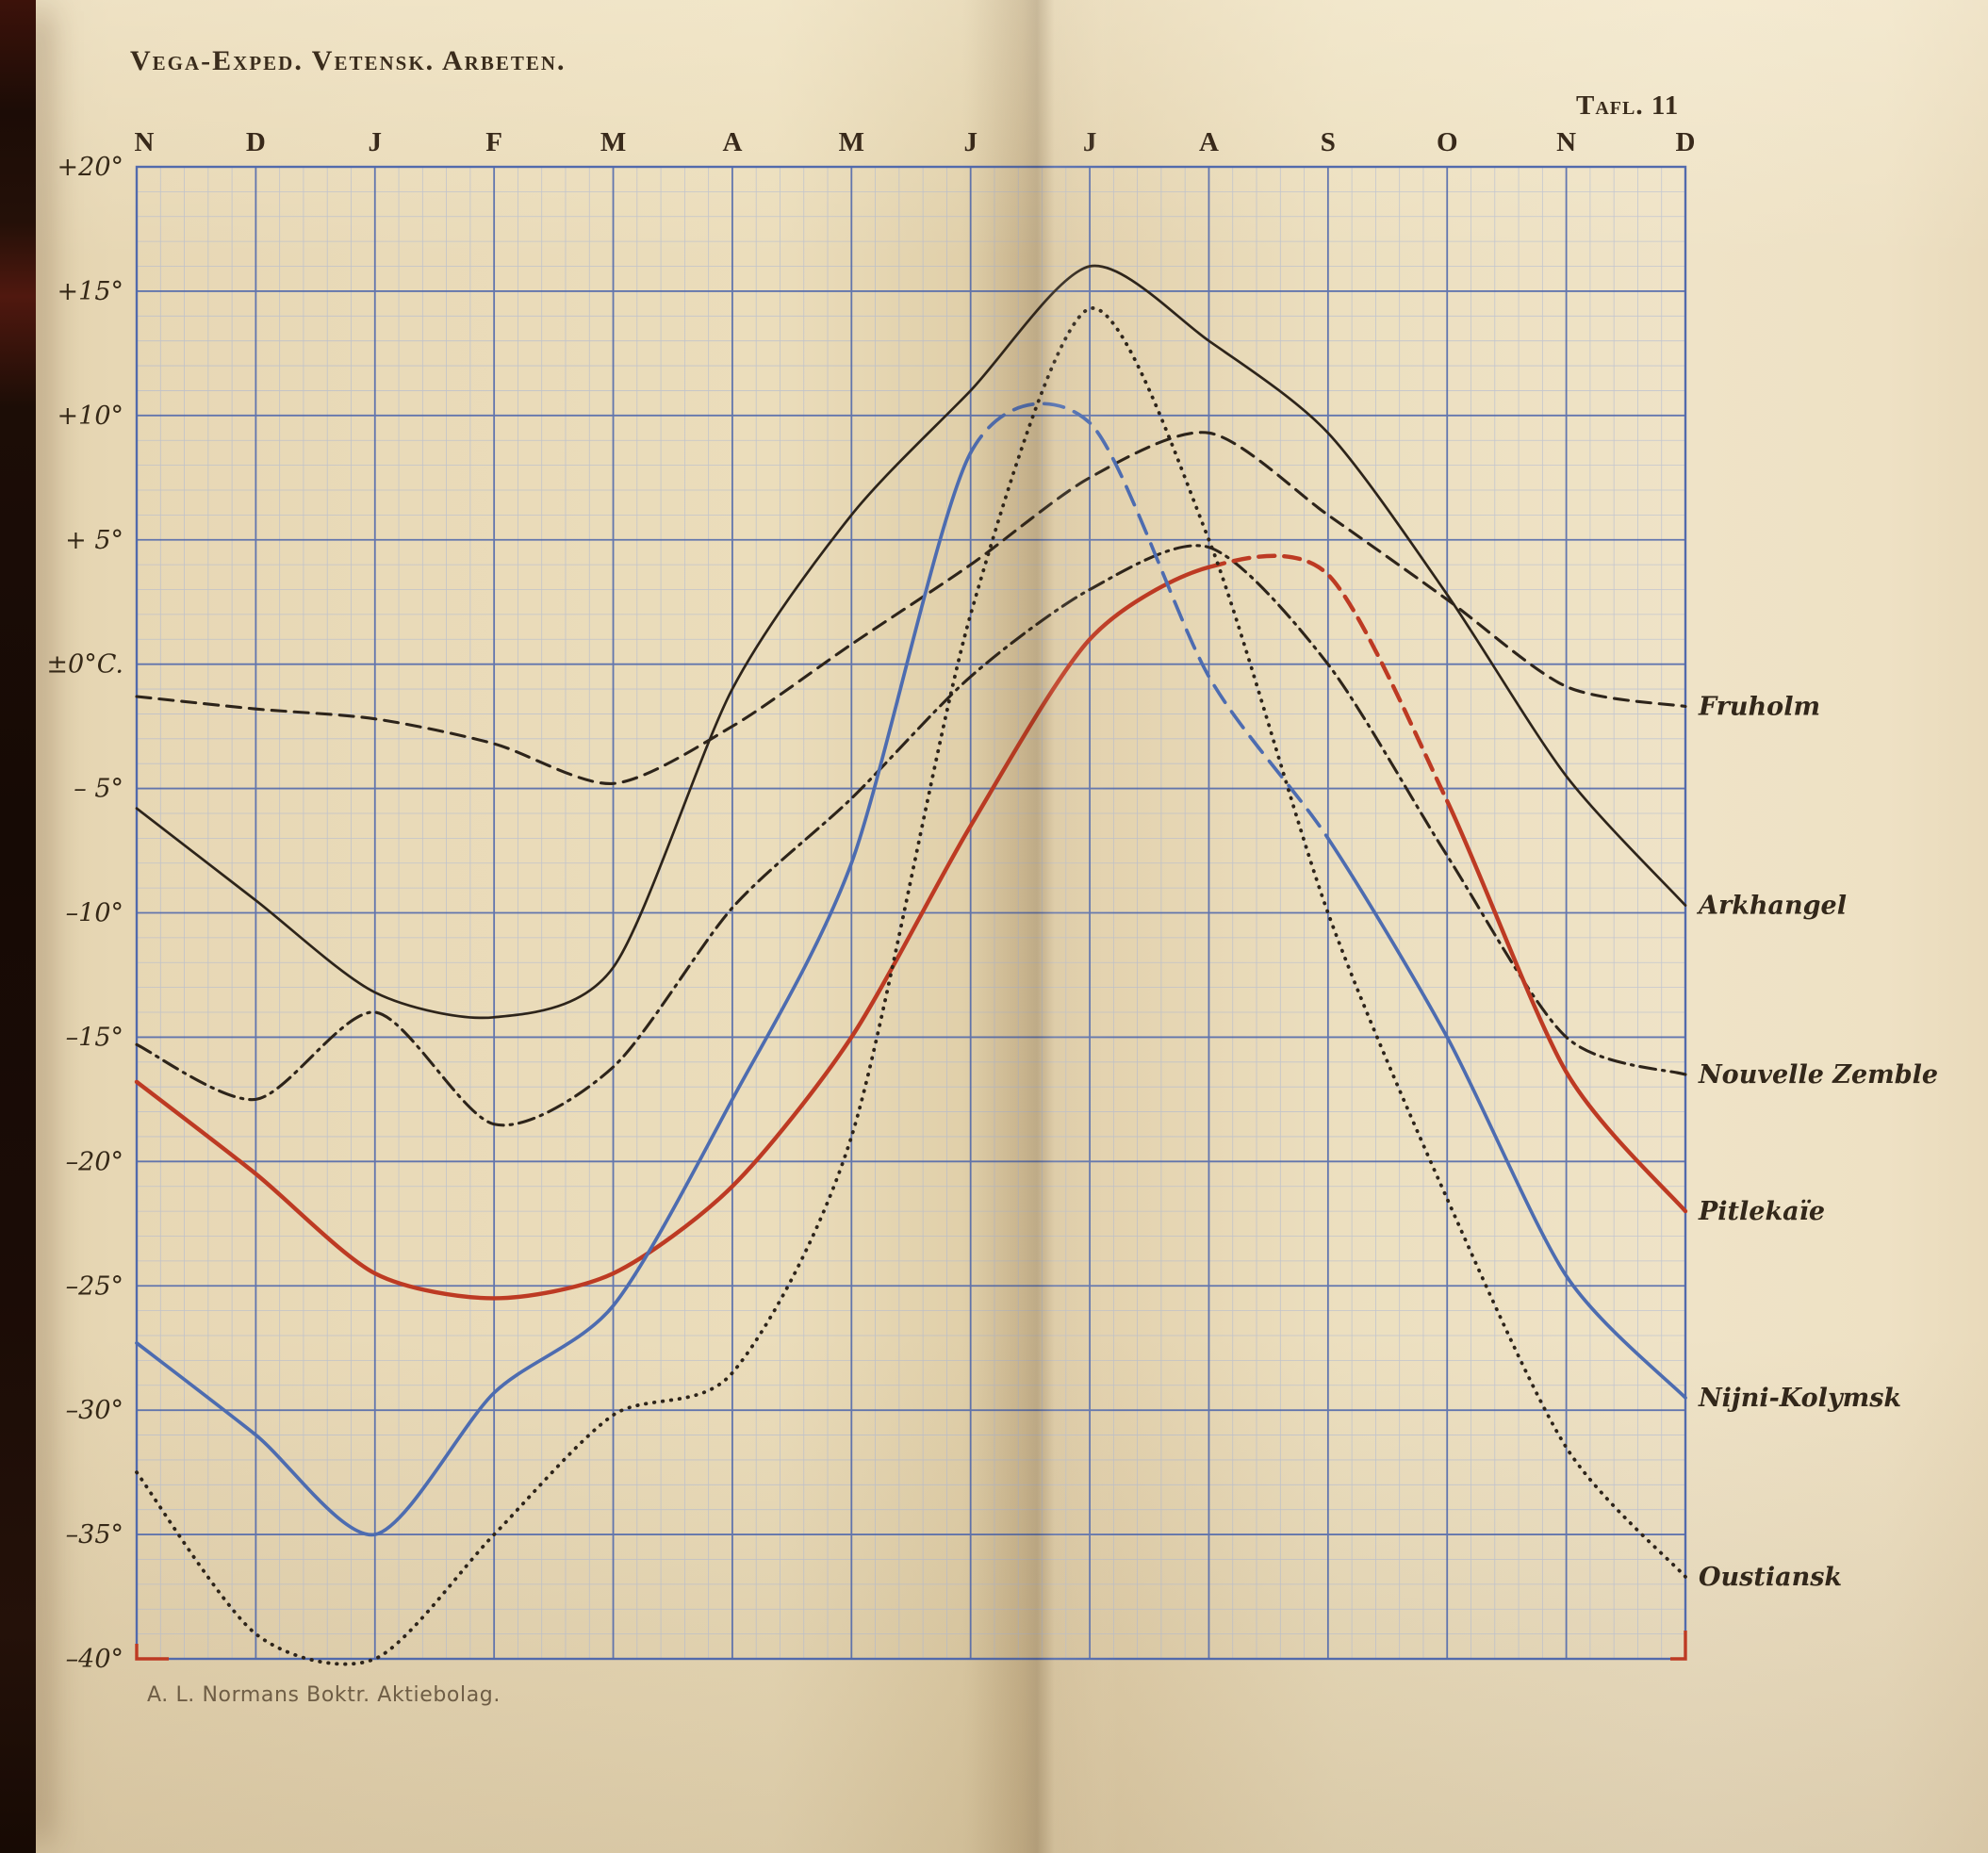 Image resolution: width=1988 pixels, height=1853 pixels. What do you see at coordinates (18, 926) in the screenshot?
I see `book-binding-edge` at bounding box center [18, 926].